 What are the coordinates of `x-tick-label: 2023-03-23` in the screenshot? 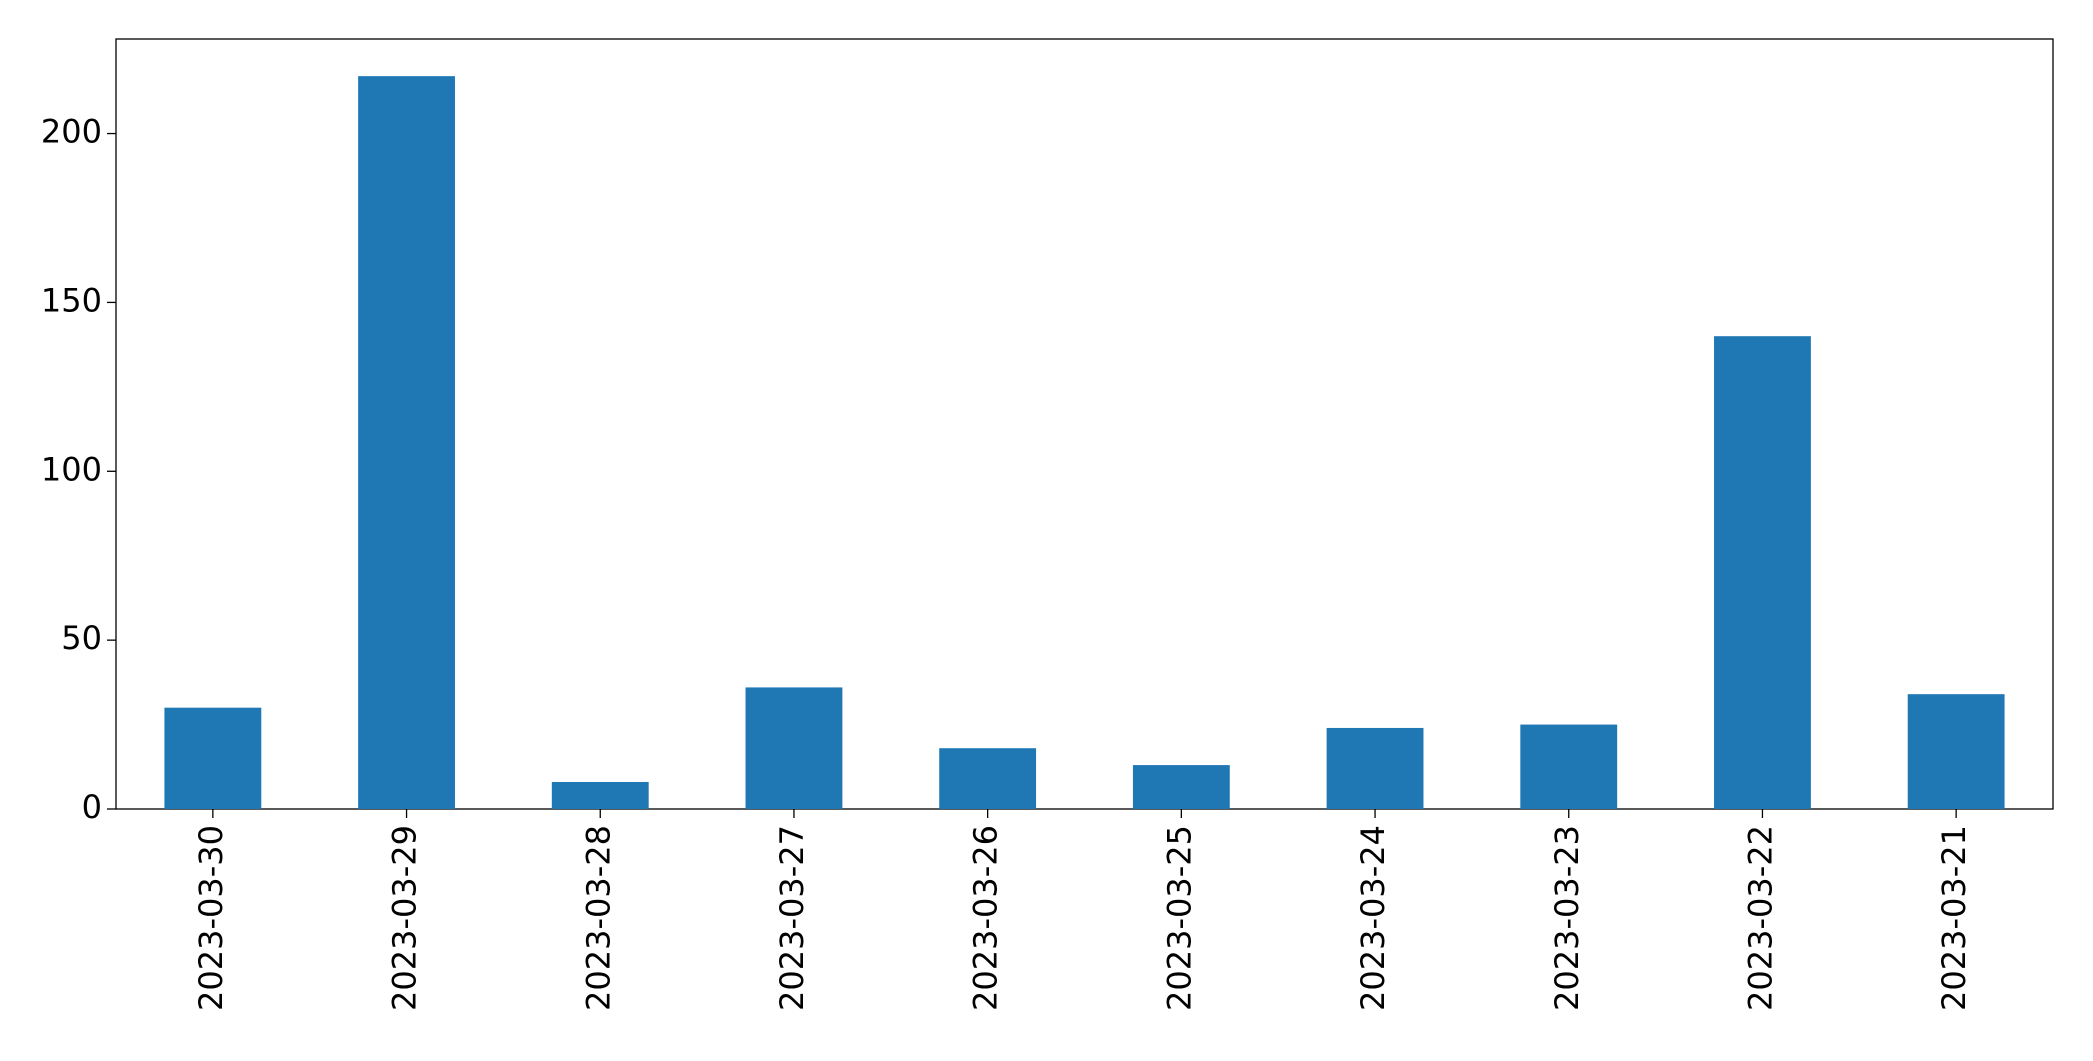 It's located at (1567, 918).